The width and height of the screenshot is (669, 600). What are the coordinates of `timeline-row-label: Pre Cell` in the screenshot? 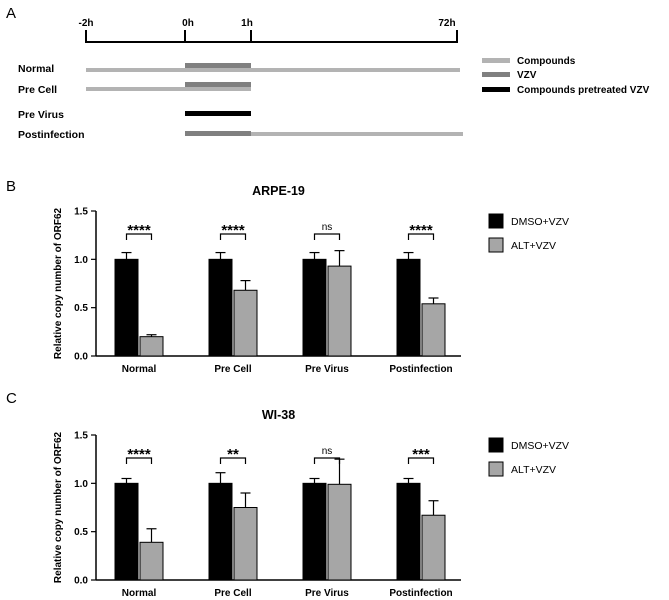 It's located at (37, 90).